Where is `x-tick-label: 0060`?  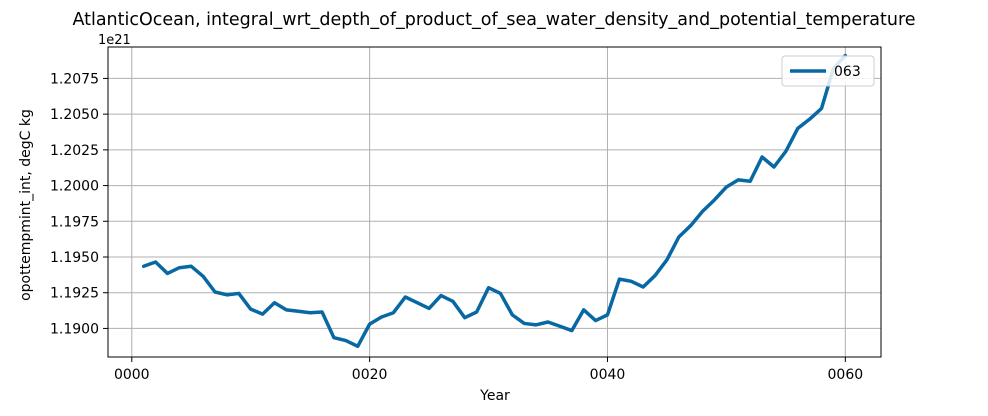 x-tick-label: 0060 is located at coordinates (846, 375).